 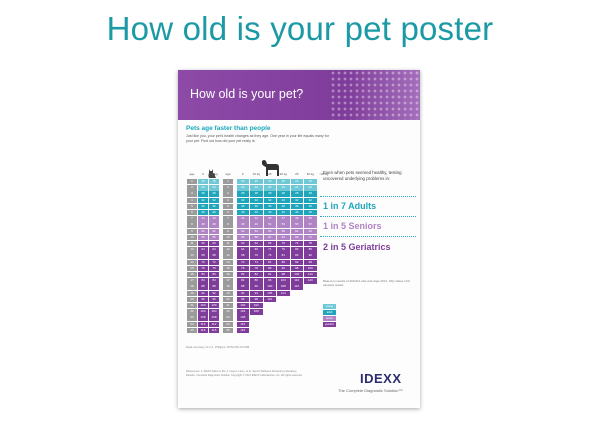 I want to click on table-cell: 49, so click(x=256, y=225).